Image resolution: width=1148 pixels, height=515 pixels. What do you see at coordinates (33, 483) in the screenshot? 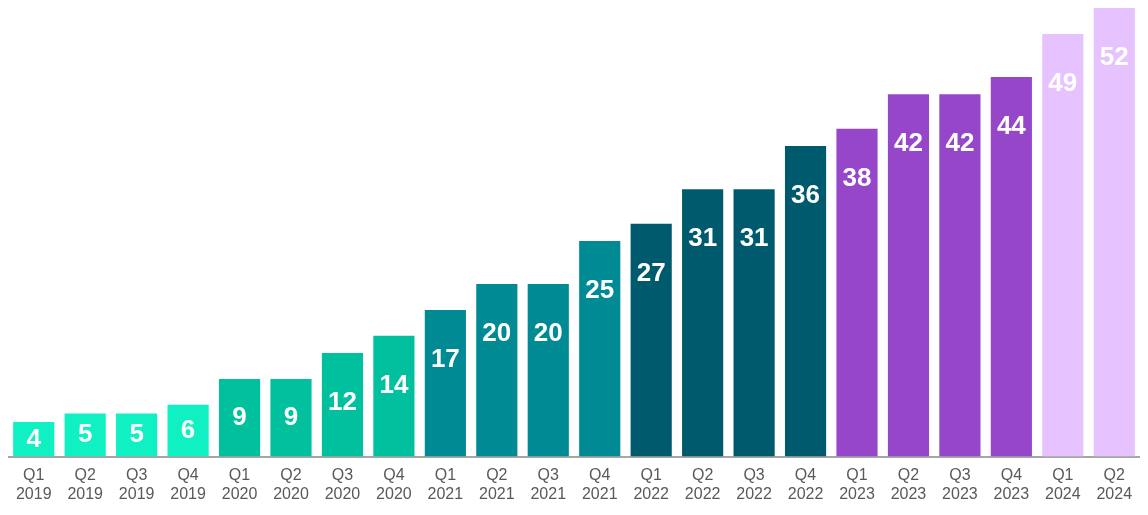
I see `x-tick-label: Q1 2019` at bounding box center [33, 483].